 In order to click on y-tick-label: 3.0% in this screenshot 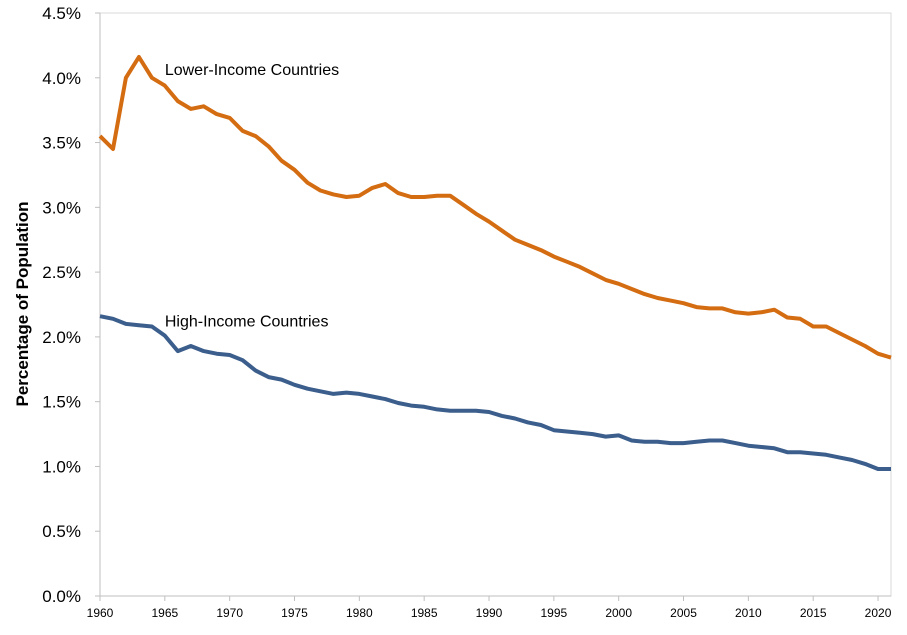, I will do `click(61, 207)`.